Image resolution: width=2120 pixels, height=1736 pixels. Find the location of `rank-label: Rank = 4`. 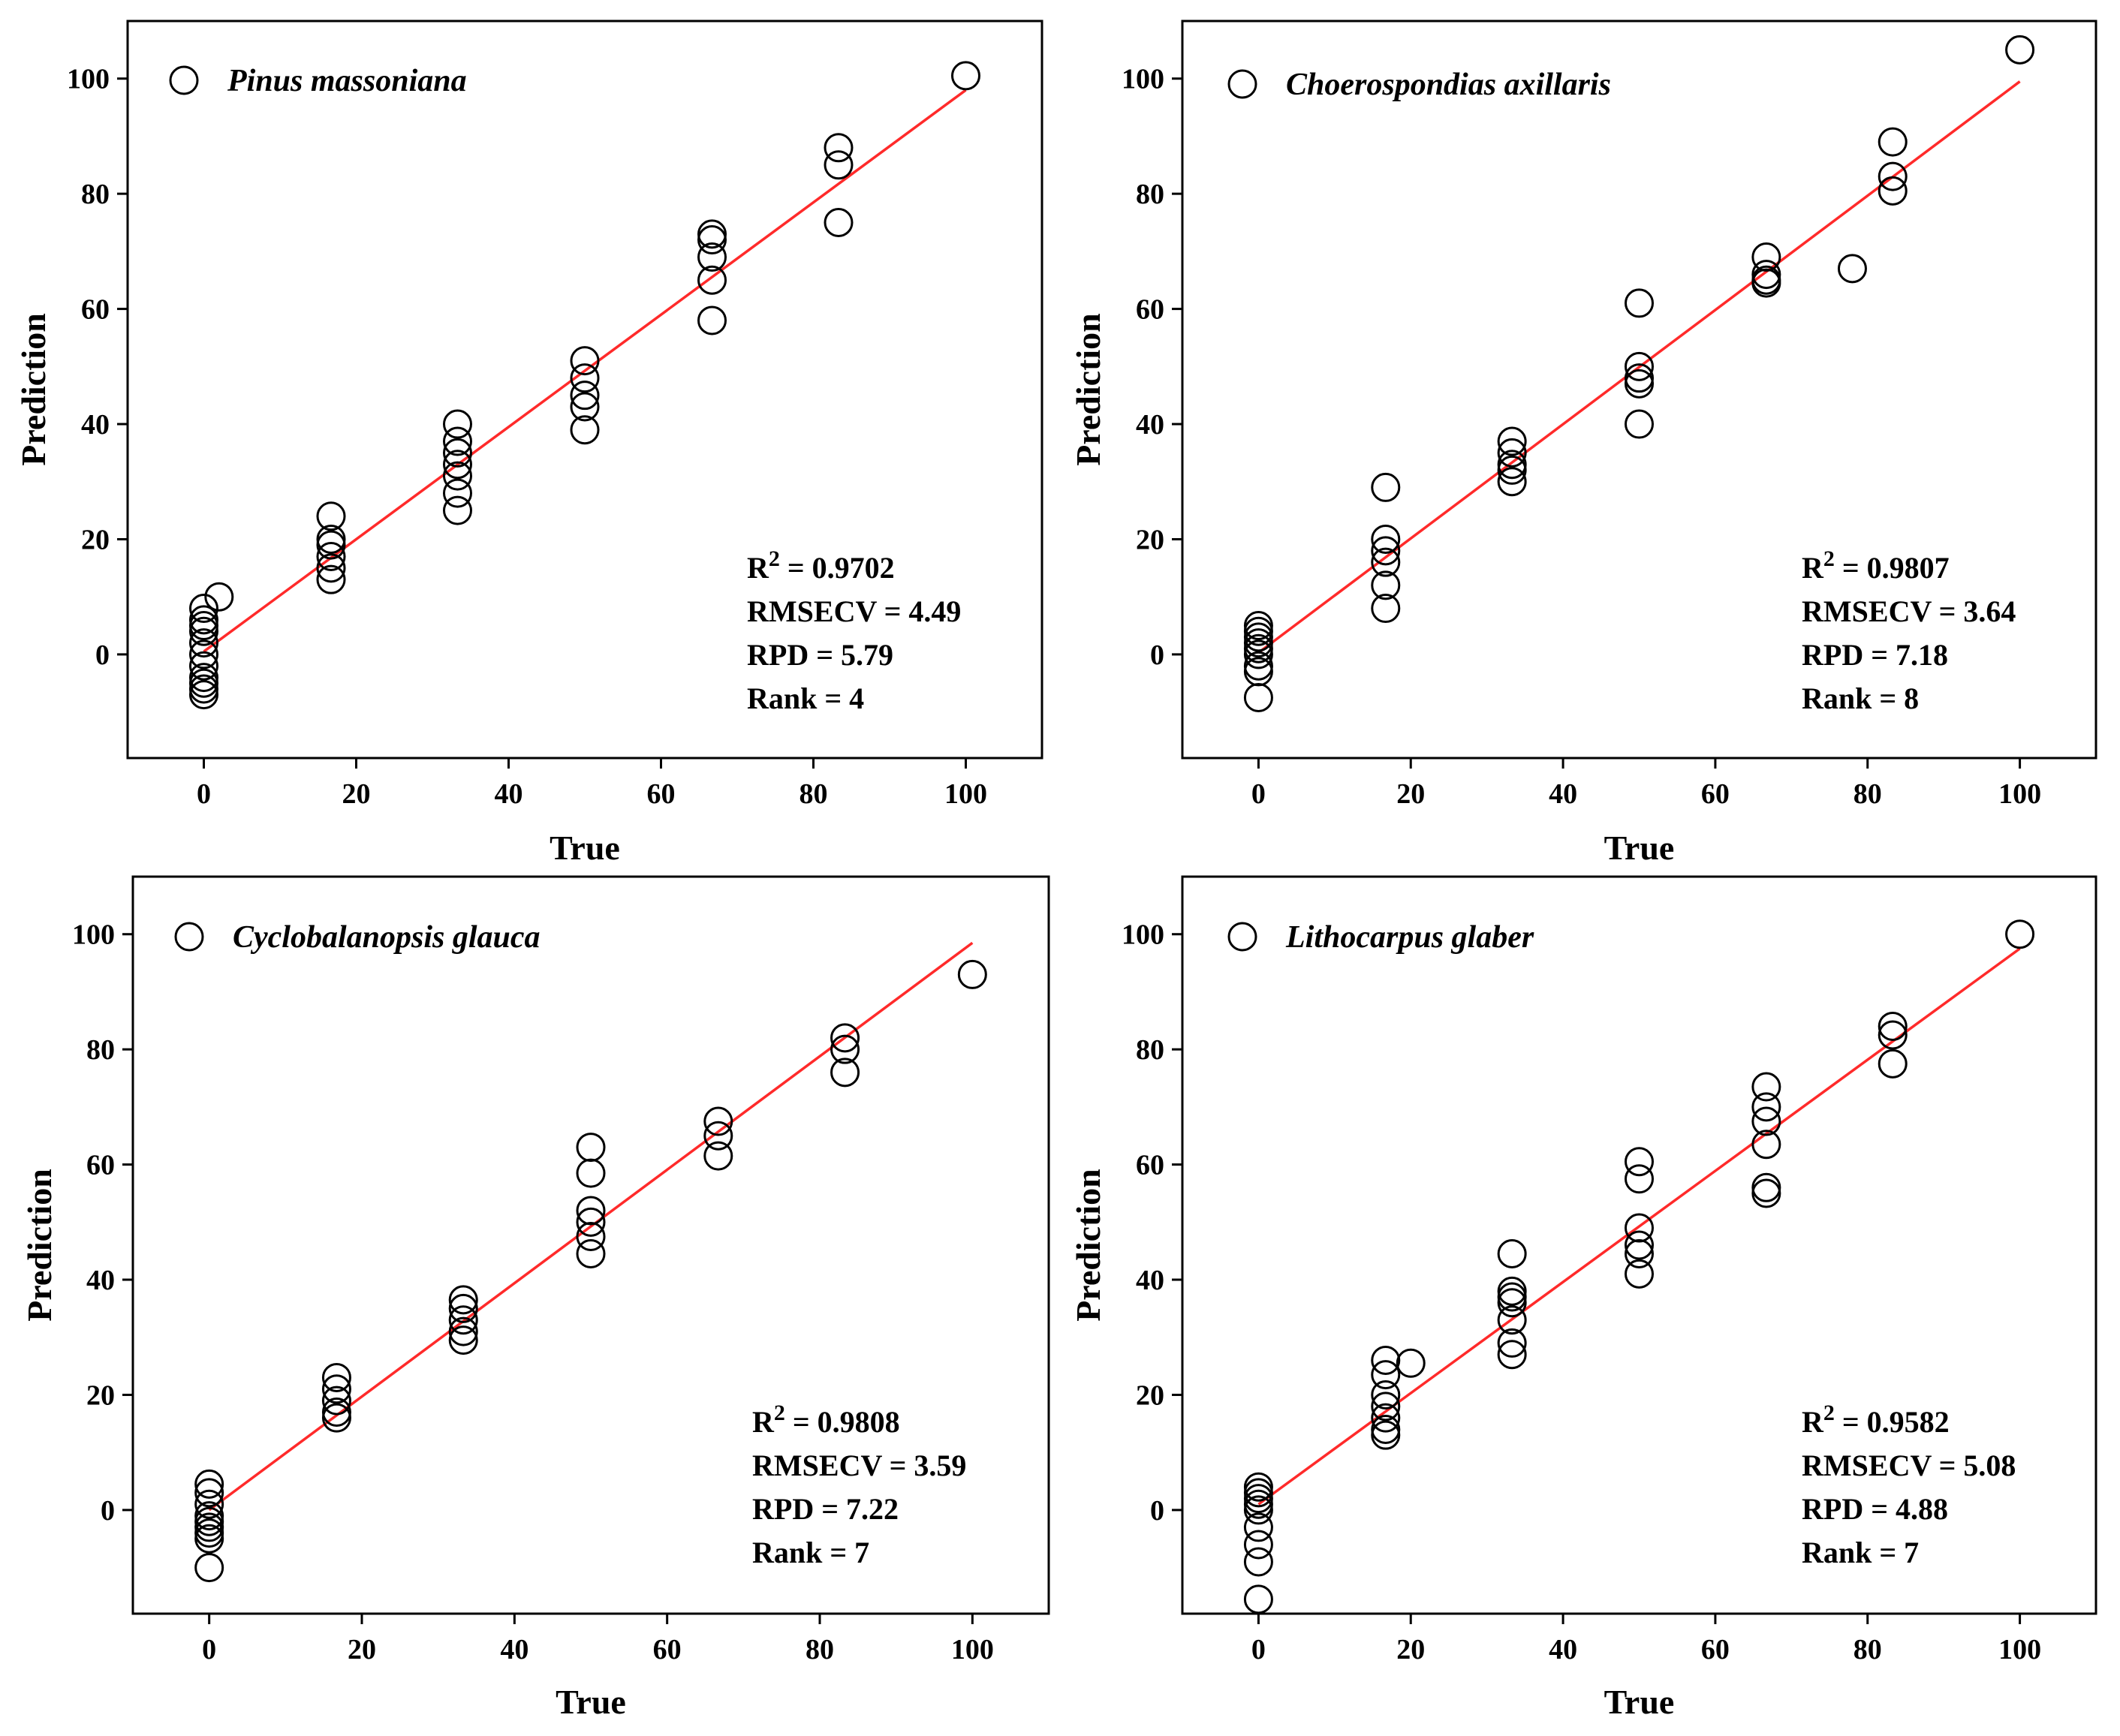

rank-label: Rank = 4 is located at coordinates (805, 698).